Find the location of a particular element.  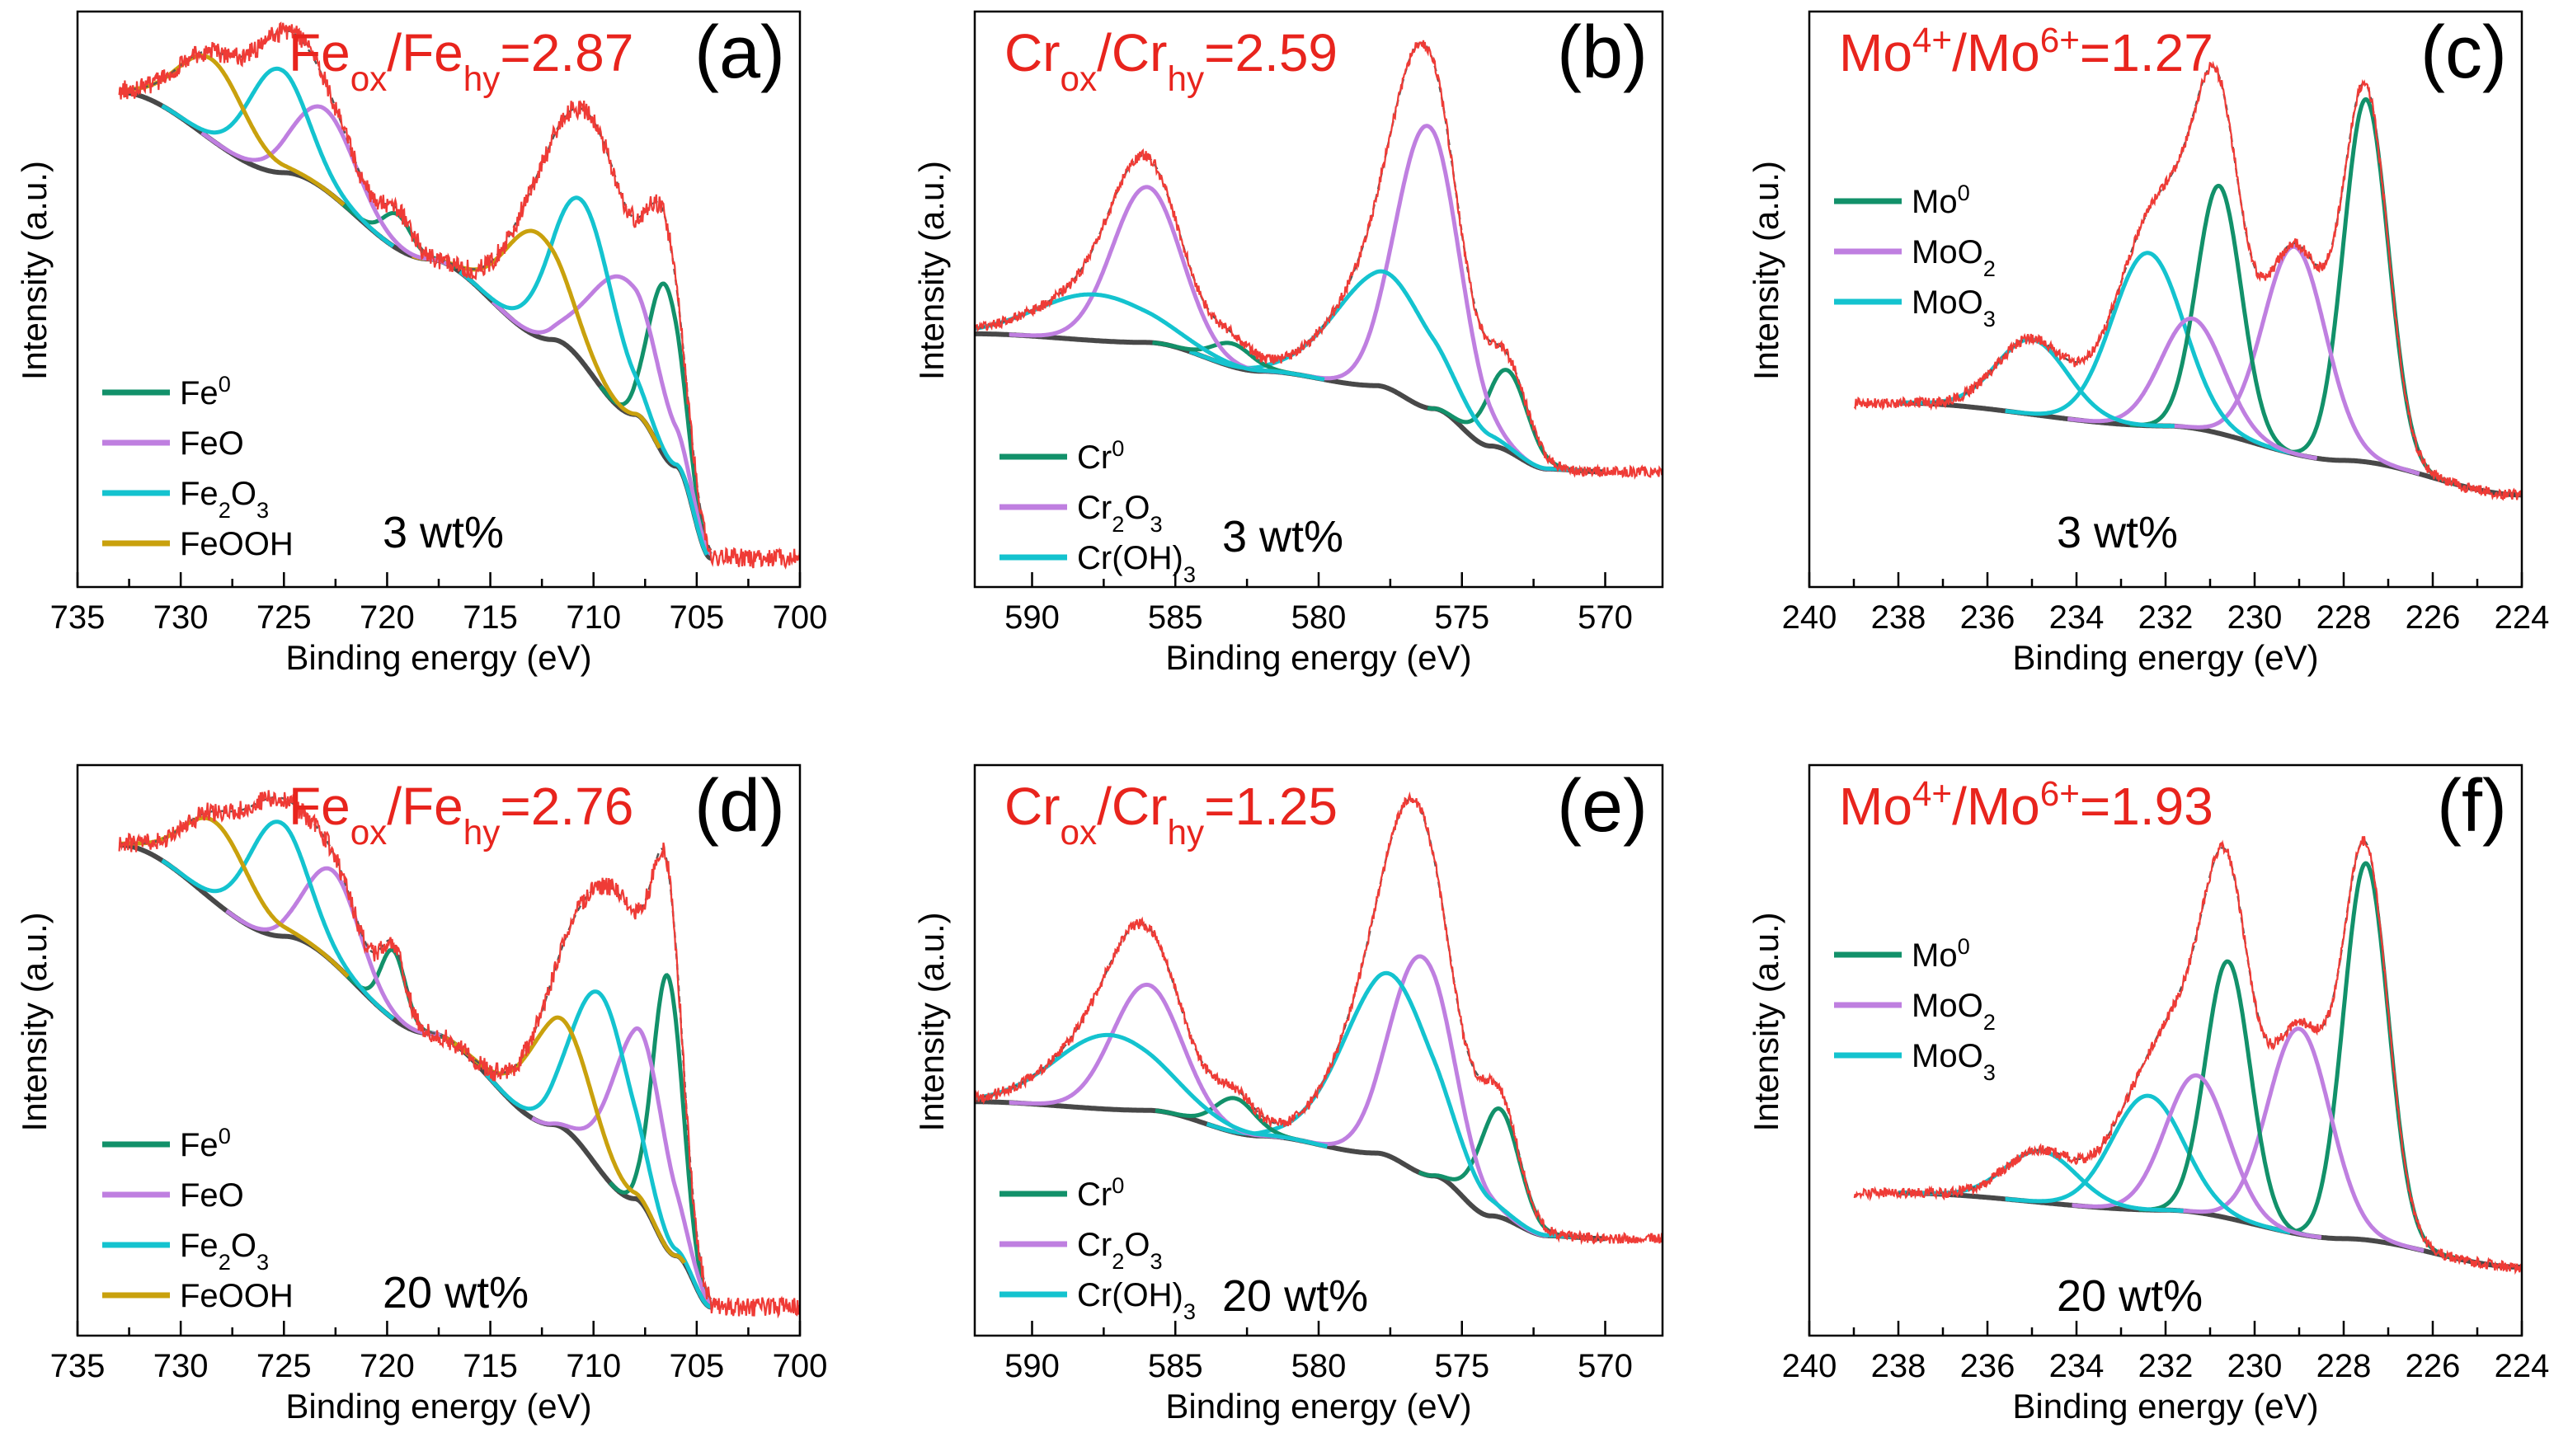

background-line is located at coordinates (2210, 1230).